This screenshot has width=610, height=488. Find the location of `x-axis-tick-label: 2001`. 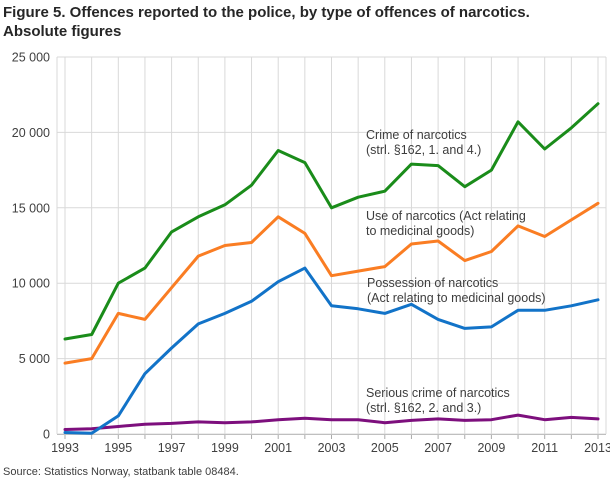

x-axis-tick-label: 2001 is located at coordinates (278, 448).